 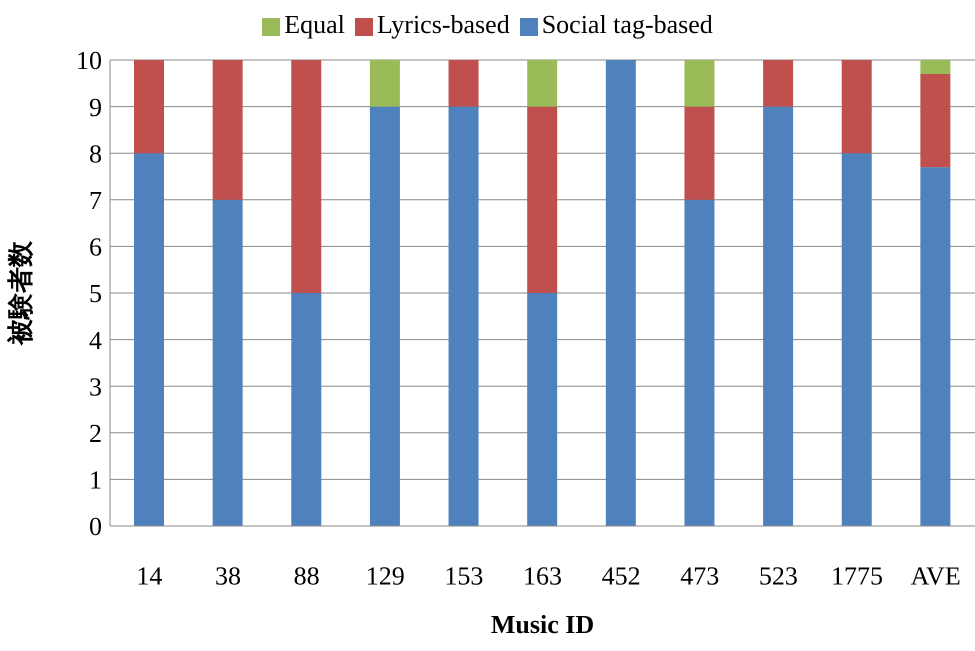 I want to click on legend-label: Social tag-based, so click(x=627, y=24).